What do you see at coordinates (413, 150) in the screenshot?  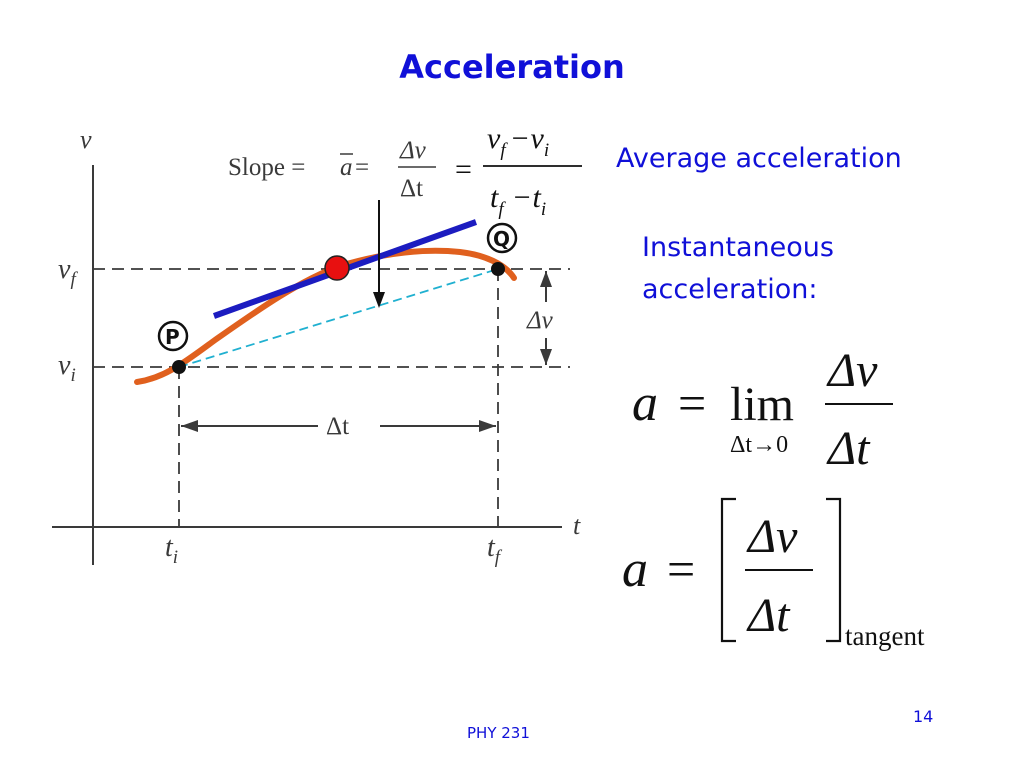 I see `slope-numerator: Δv` at bounding box center [413, 150].